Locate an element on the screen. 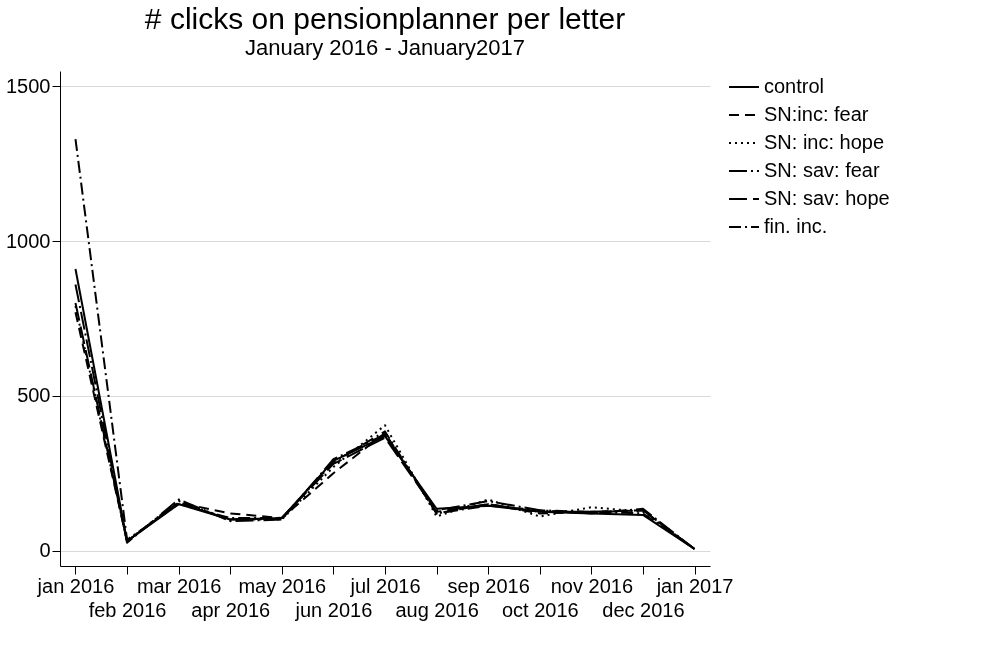  x-tick-label: nov 2016 is located at coordinates (591, 585).